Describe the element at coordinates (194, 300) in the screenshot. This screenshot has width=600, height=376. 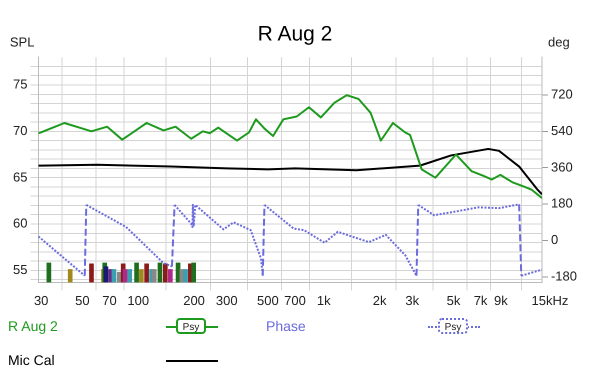
I see `x-tick-label: 200` at that location.